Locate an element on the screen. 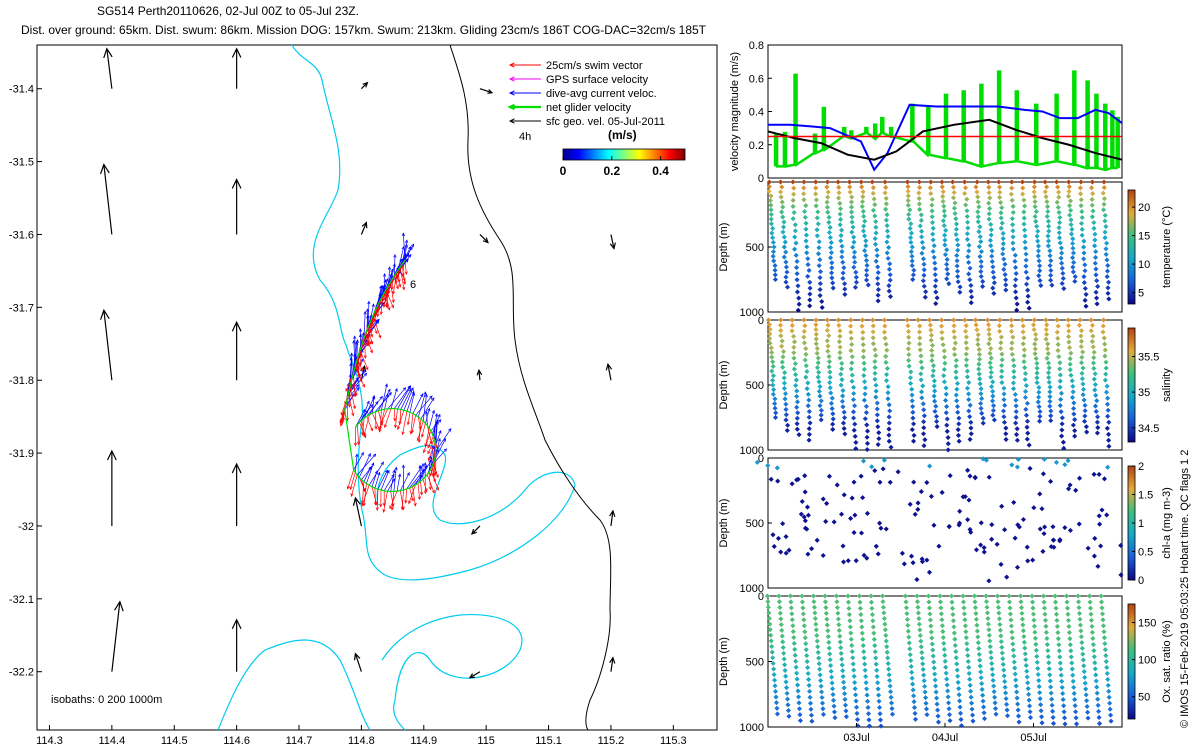 Image resolution: width=1200 pixels, height=750 pixels. dive-avg-current-vector is located at coordinates (422, 404).